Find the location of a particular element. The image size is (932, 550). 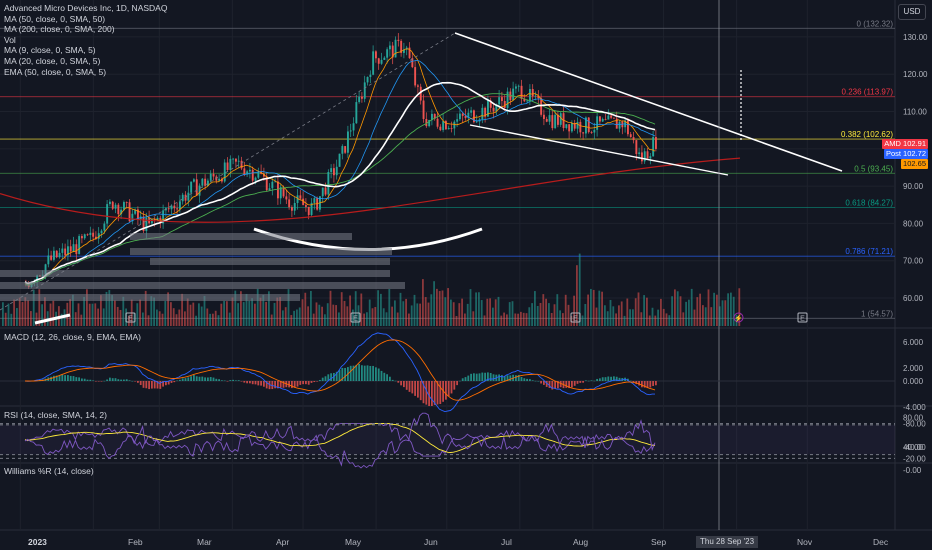

fib-level-label: 0.5 (93.45) is located at coordinates (873, 168).